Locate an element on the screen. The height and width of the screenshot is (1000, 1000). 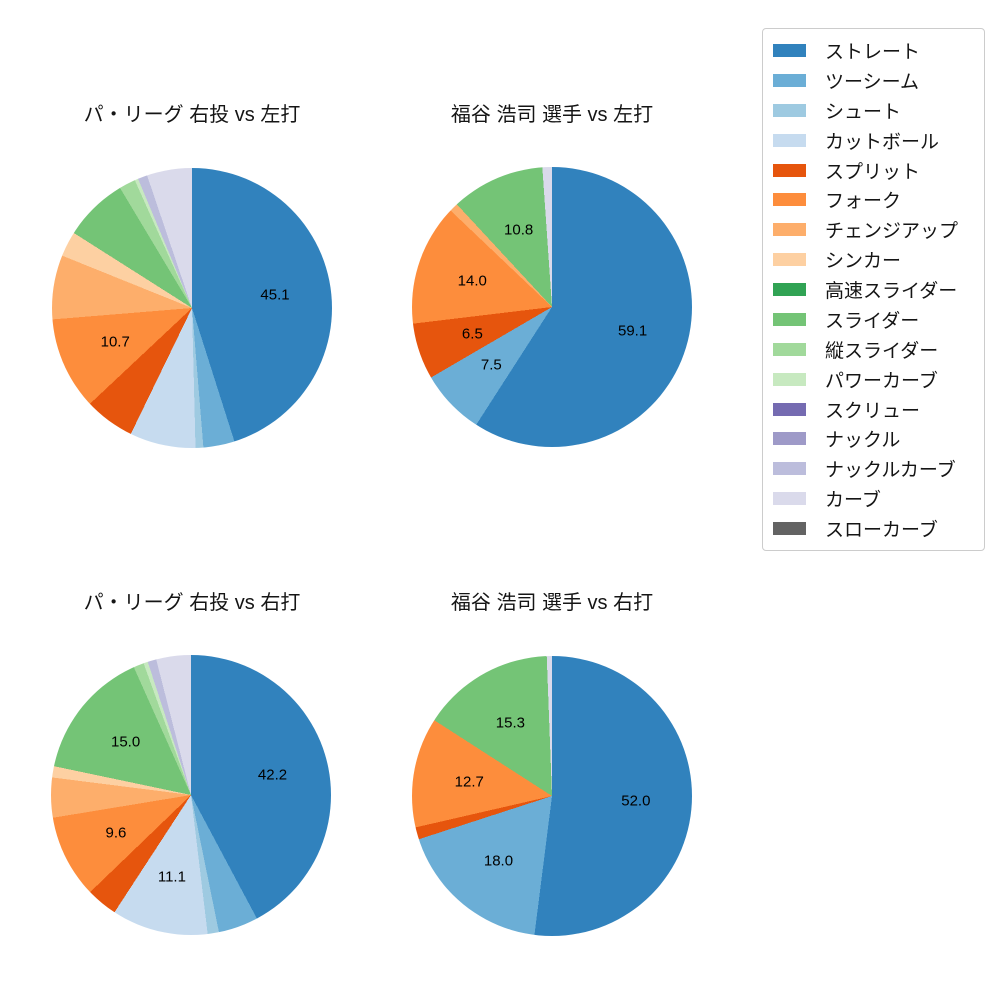
legend-item-label: カーブ is located at coordinates (853, 501).